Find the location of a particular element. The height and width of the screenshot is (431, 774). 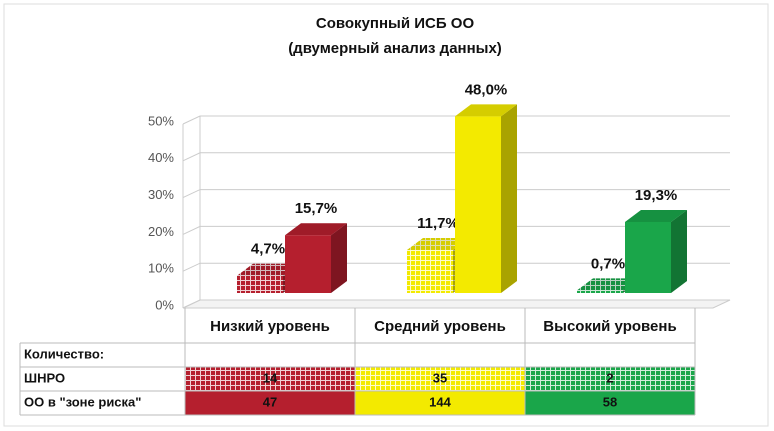

y-tick-label: 0% is located at coordinates (164, 304).